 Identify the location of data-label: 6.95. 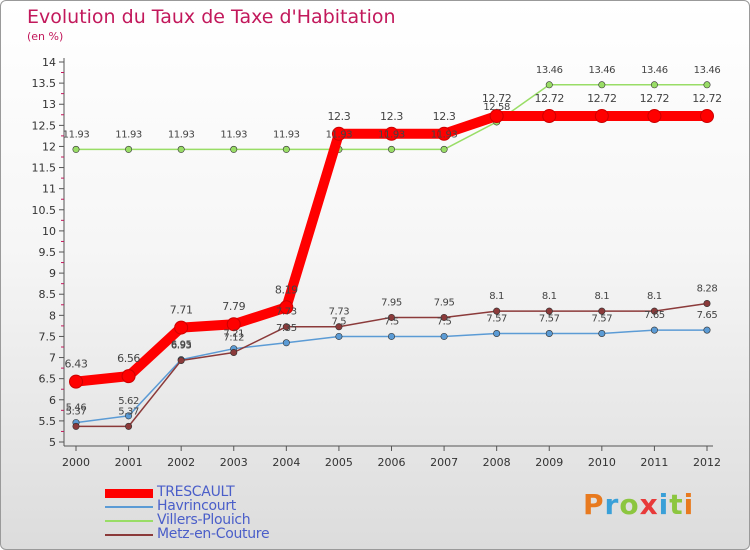
(181, 345).